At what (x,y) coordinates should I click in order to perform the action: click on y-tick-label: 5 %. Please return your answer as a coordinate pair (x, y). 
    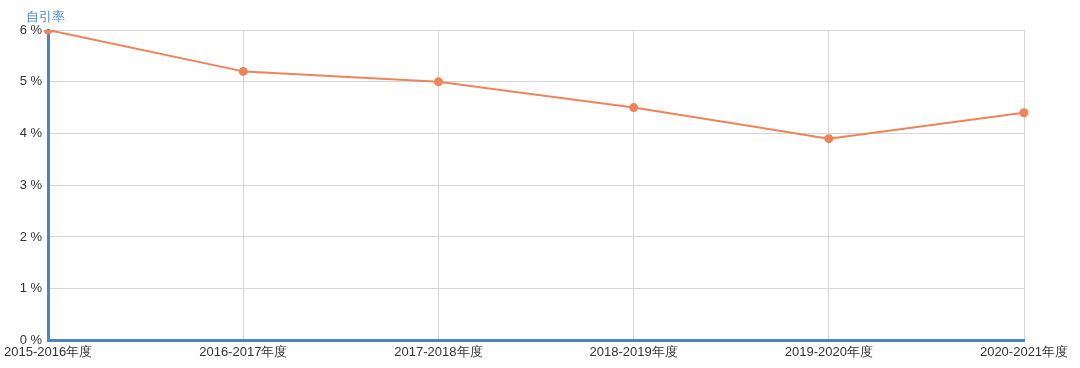
    Looking at the image, I should click on (31, 81).